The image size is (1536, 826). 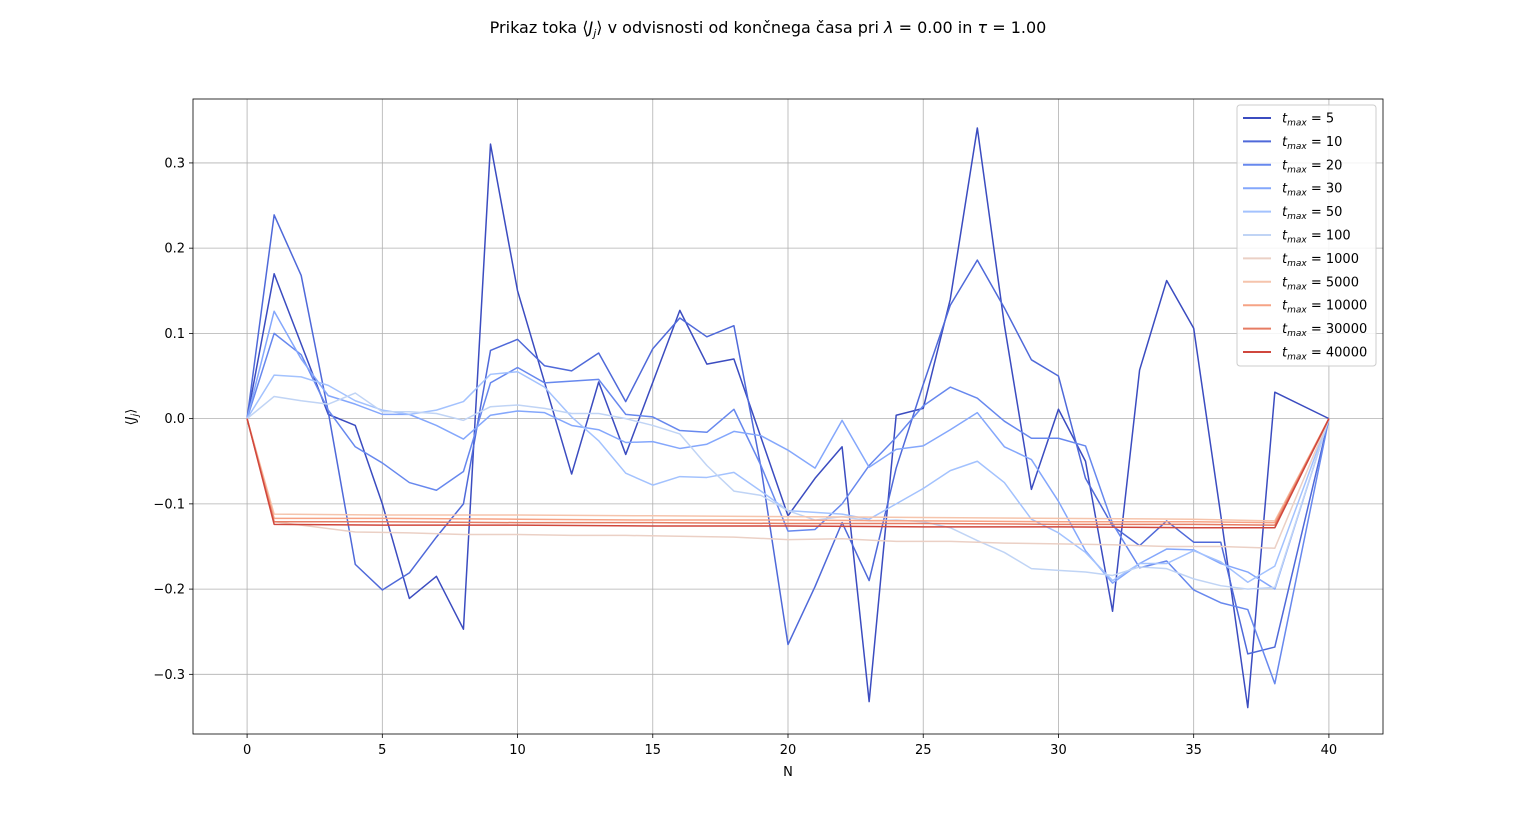 I want to click on x-tick-label: 25, so click(x=923, y=750).